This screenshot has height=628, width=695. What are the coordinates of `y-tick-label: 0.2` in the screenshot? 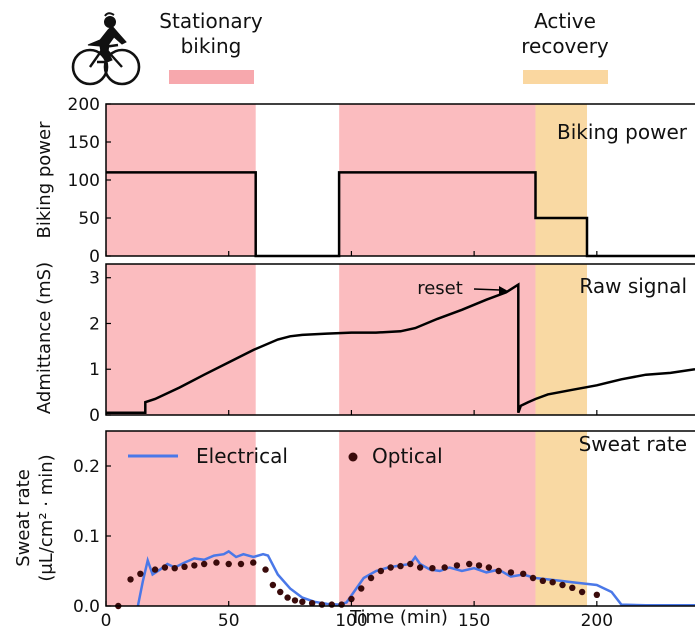 It's located at (86, 467).